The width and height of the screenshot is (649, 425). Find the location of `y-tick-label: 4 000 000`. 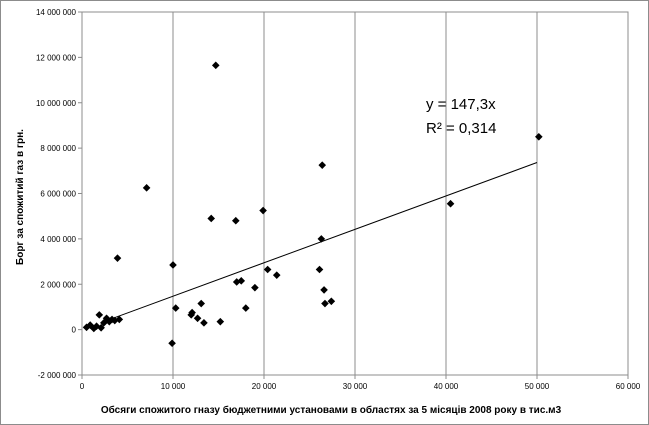

y-tick-label: 4 000 000 is located at coordinates (58, 239).